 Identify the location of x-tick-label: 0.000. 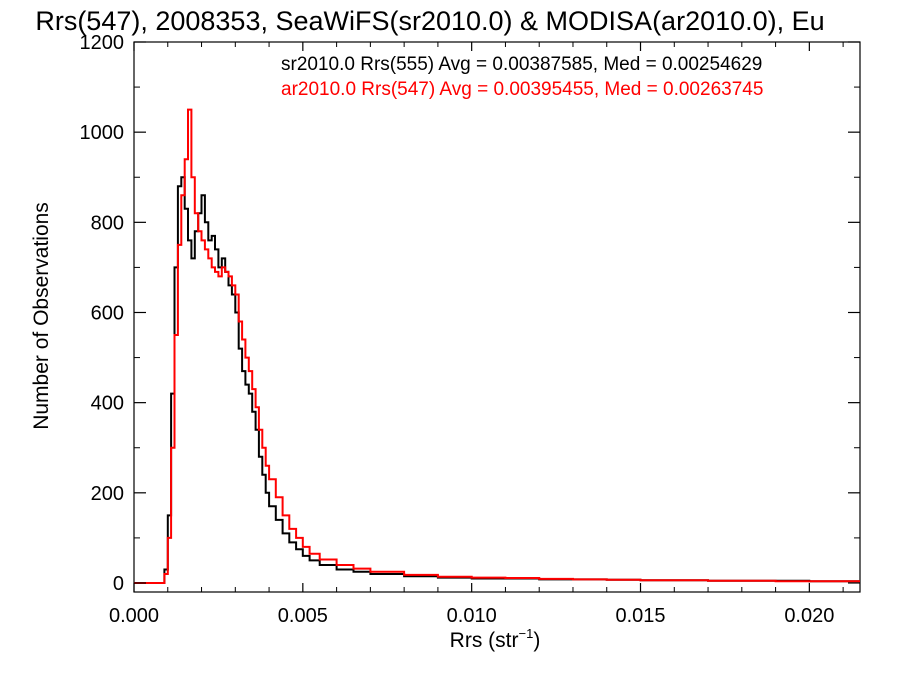
(134, 616).